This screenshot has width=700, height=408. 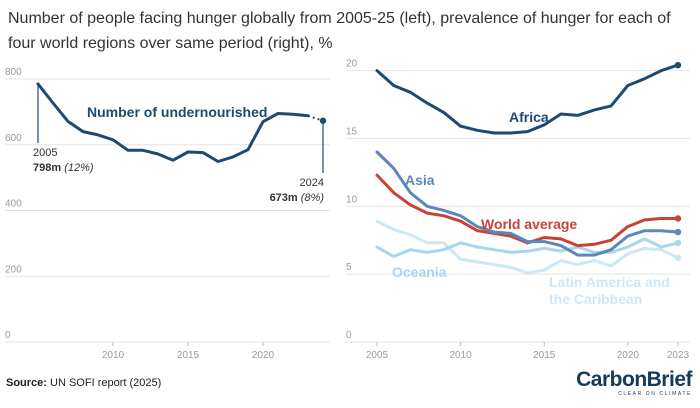 I want to click on label-asia: Asia, so click(x=420, y=180).